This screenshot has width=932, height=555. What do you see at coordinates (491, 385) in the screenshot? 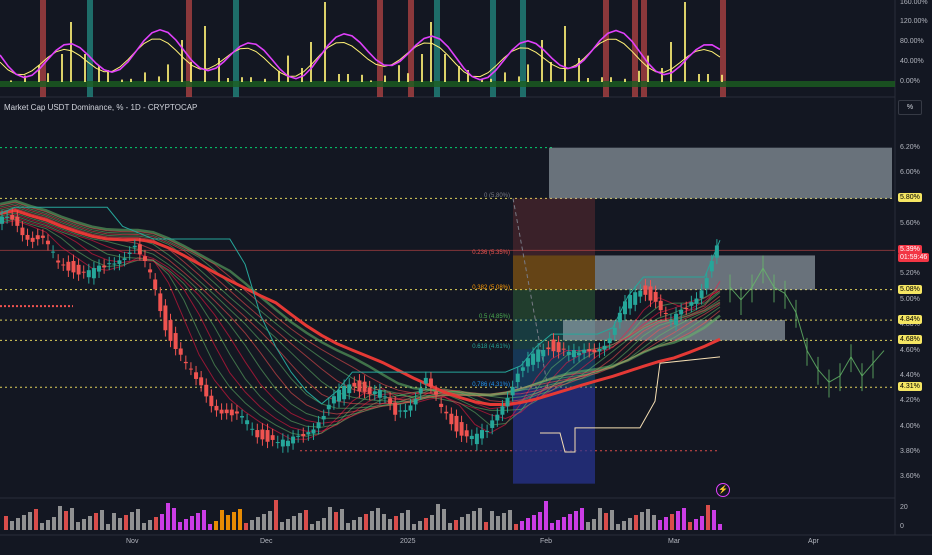
I see `fib-level-label: 0.786 (4.31%)` at bounding box center [491, 385].